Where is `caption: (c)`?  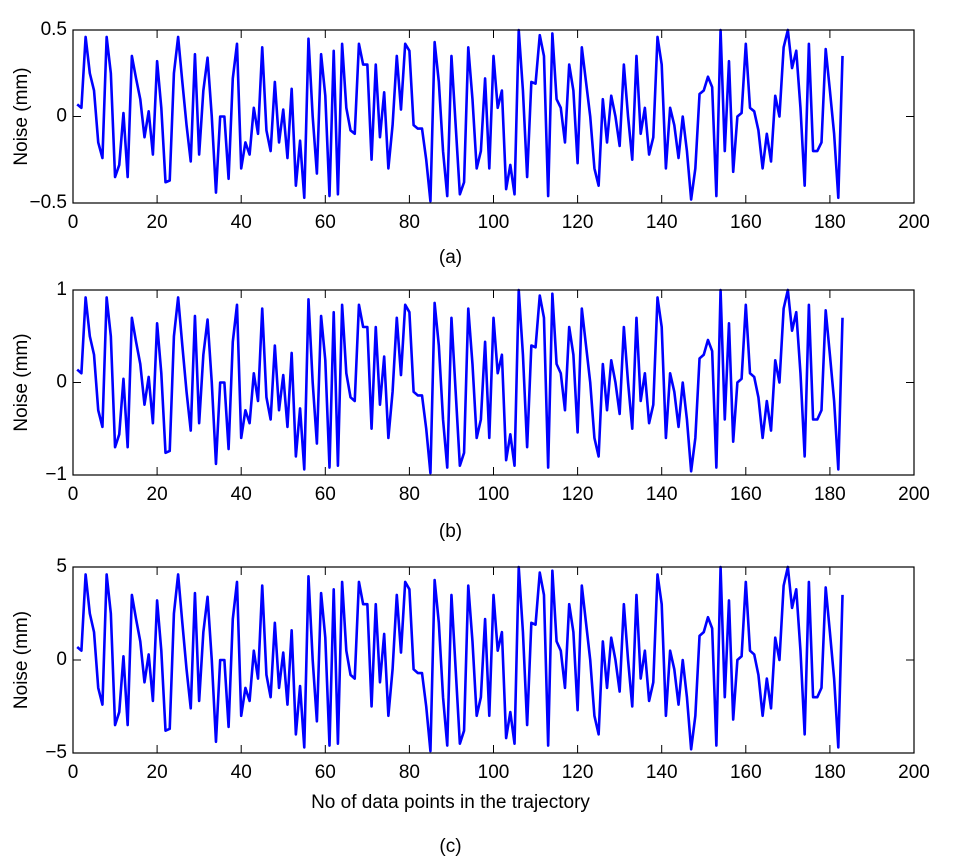
caption: (c) is located at coordinates (450, 846).